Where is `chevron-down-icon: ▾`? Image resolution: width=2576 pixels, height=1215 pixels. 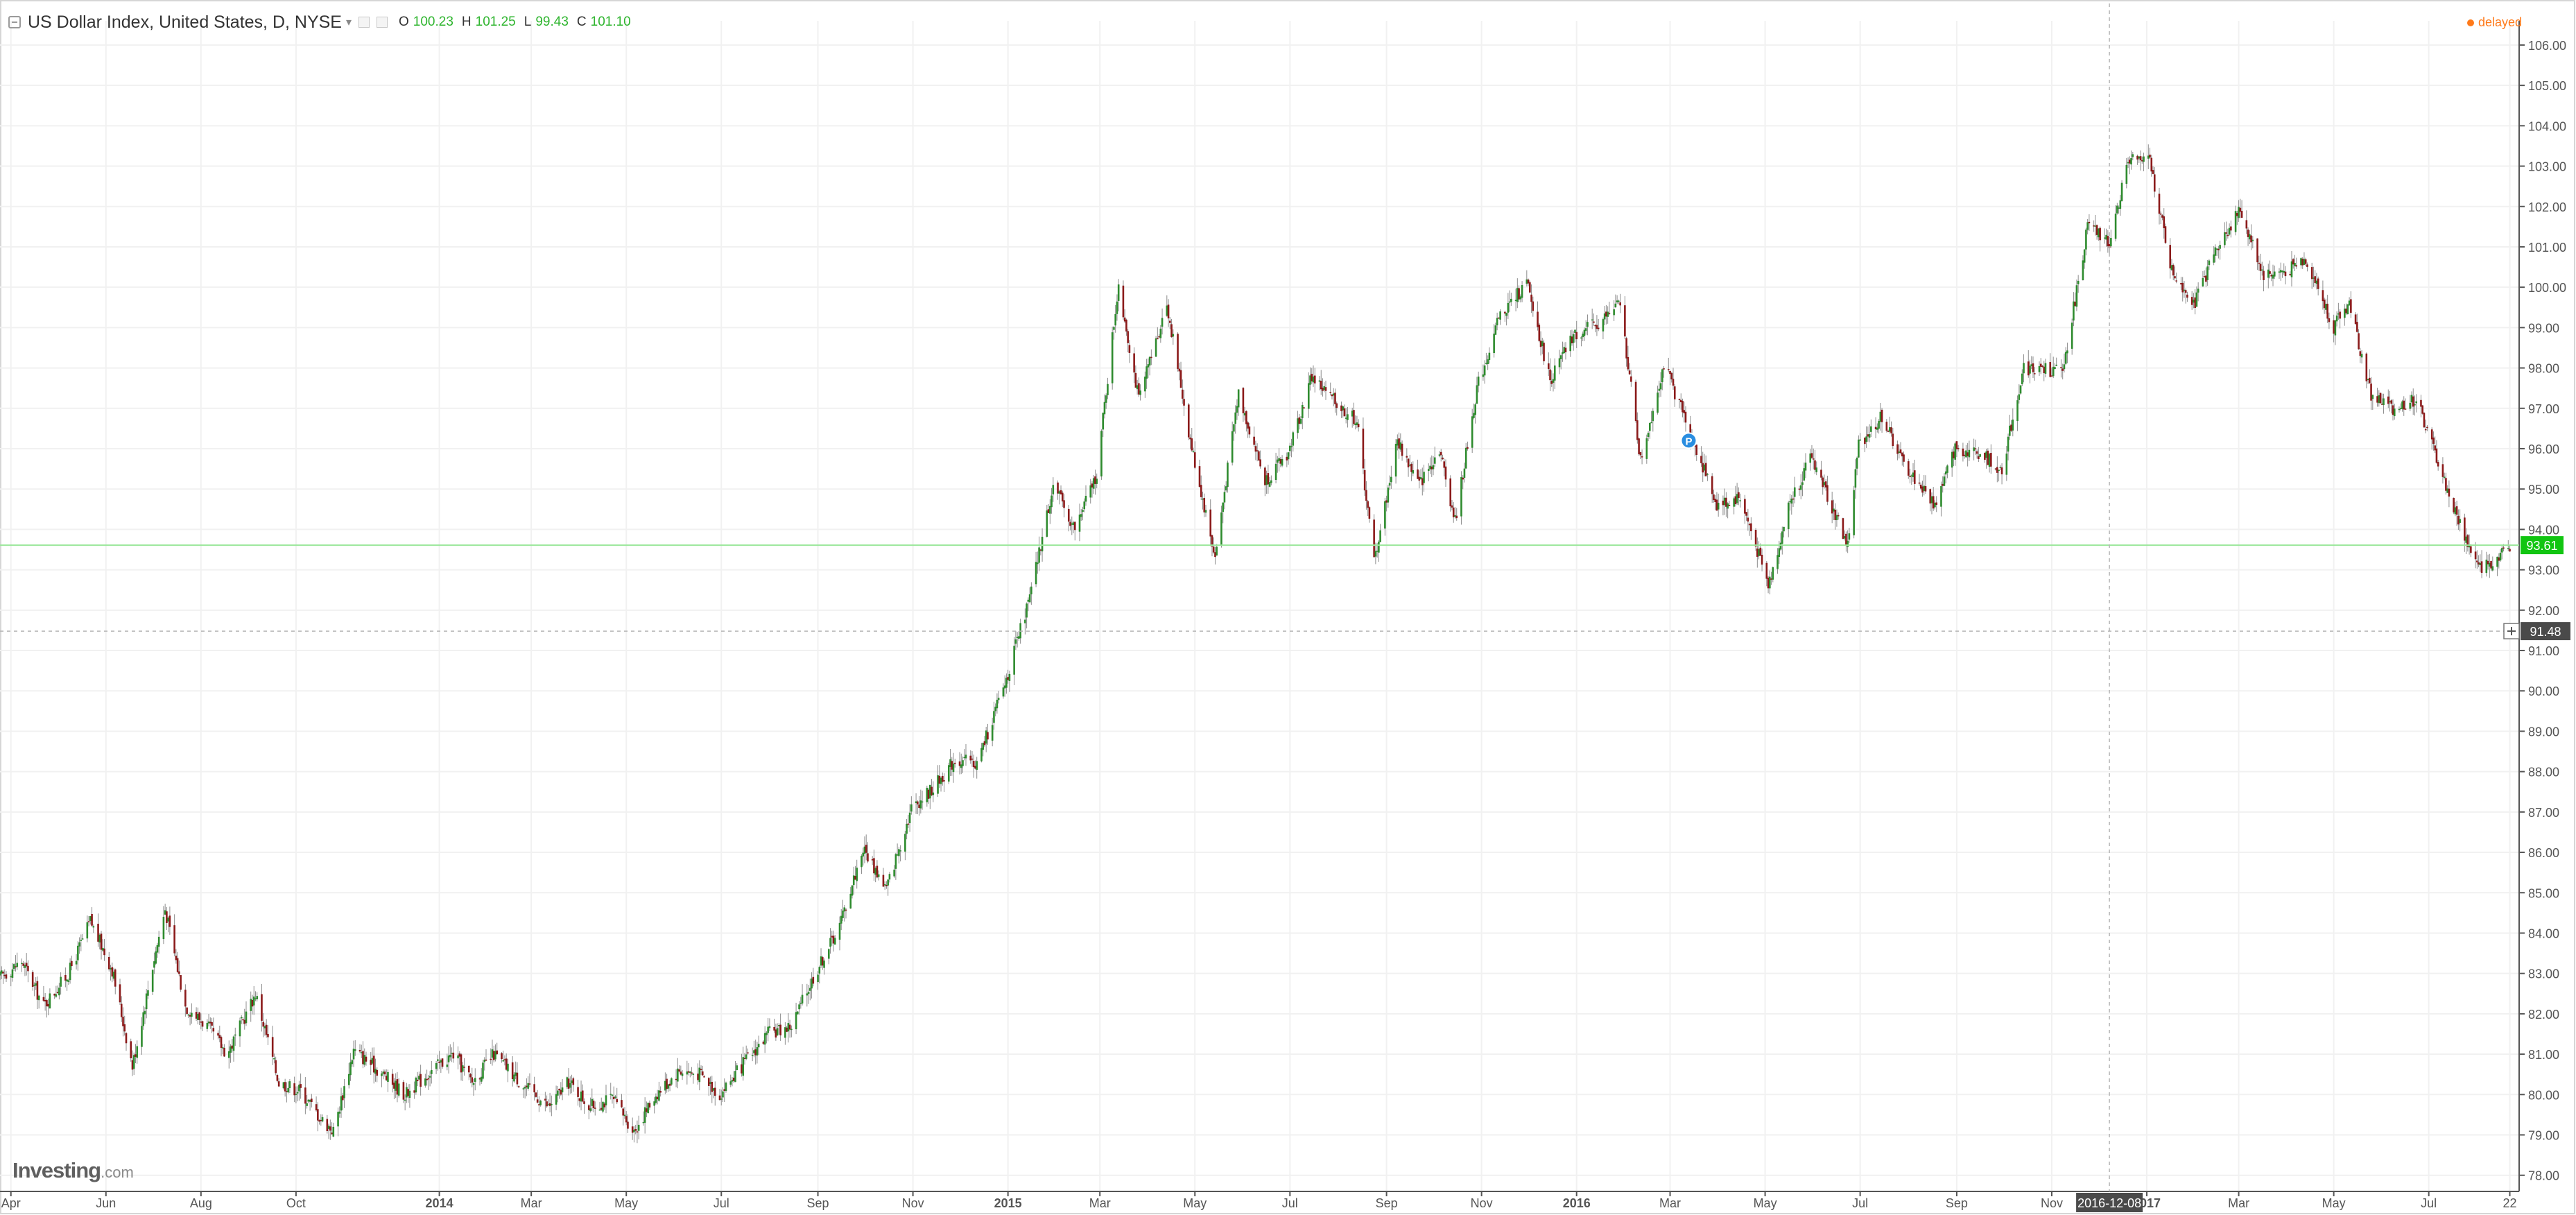 chevron-down-icon: ▾ is located at coordinates (348, 22).